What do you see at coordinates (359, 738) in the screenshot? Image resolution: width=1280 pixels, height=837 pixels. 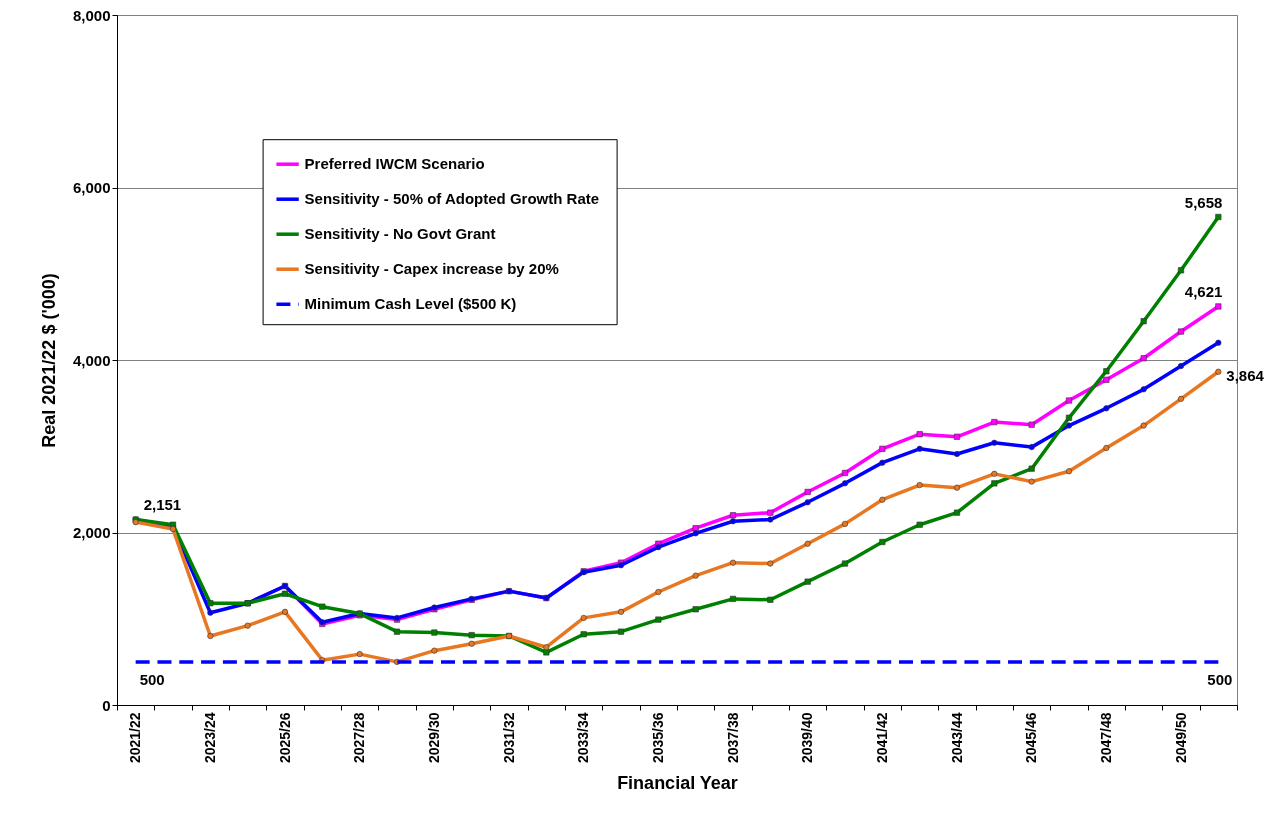 I see `x-tick-label: 2027/28` at bounding box center [359, 738].